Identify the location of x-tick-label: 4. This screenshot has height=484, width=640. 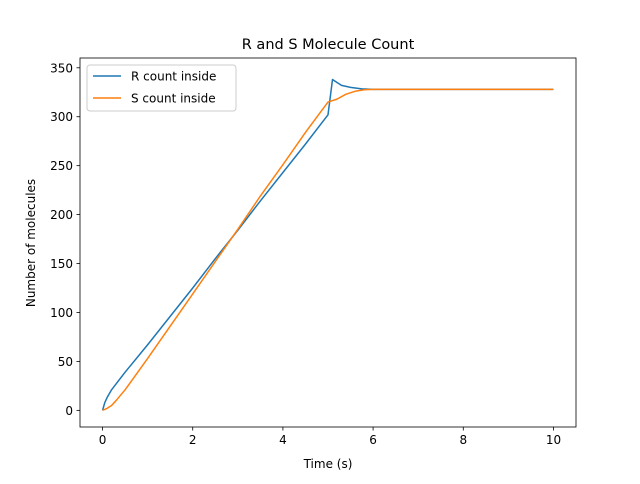
(283, 440).